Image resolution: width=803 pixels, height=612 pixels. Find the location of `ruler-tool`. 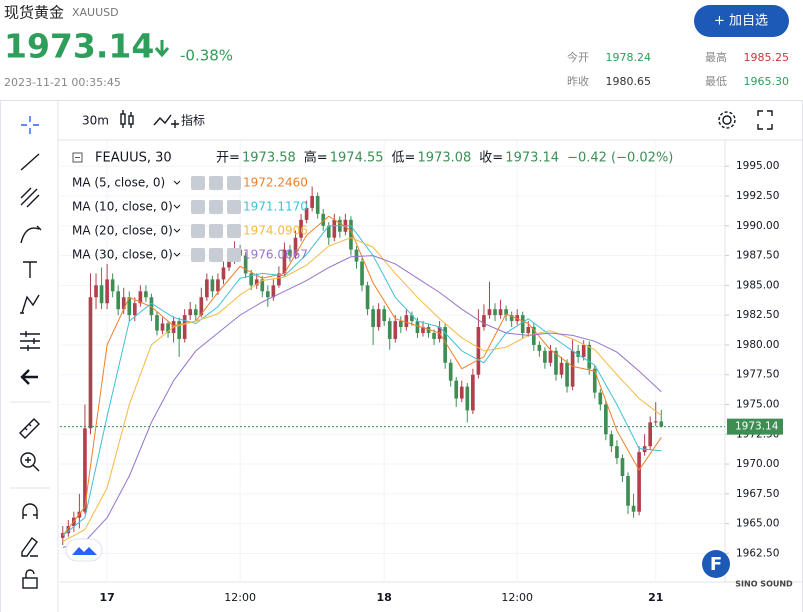

ruler-tool is located at coordinates (29, 428).